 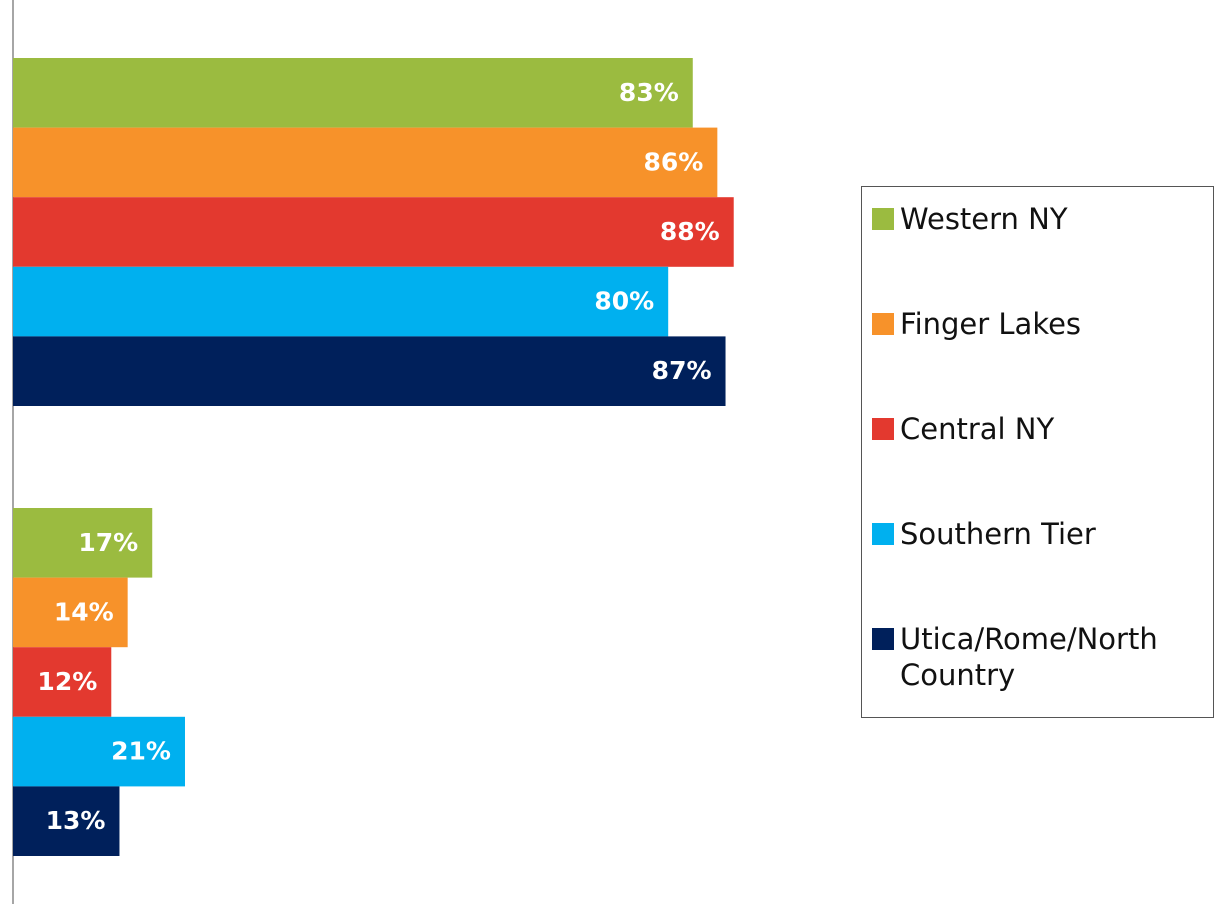 I want to click on legend-item: Finger Lakes, so click(x=1042, y=358).